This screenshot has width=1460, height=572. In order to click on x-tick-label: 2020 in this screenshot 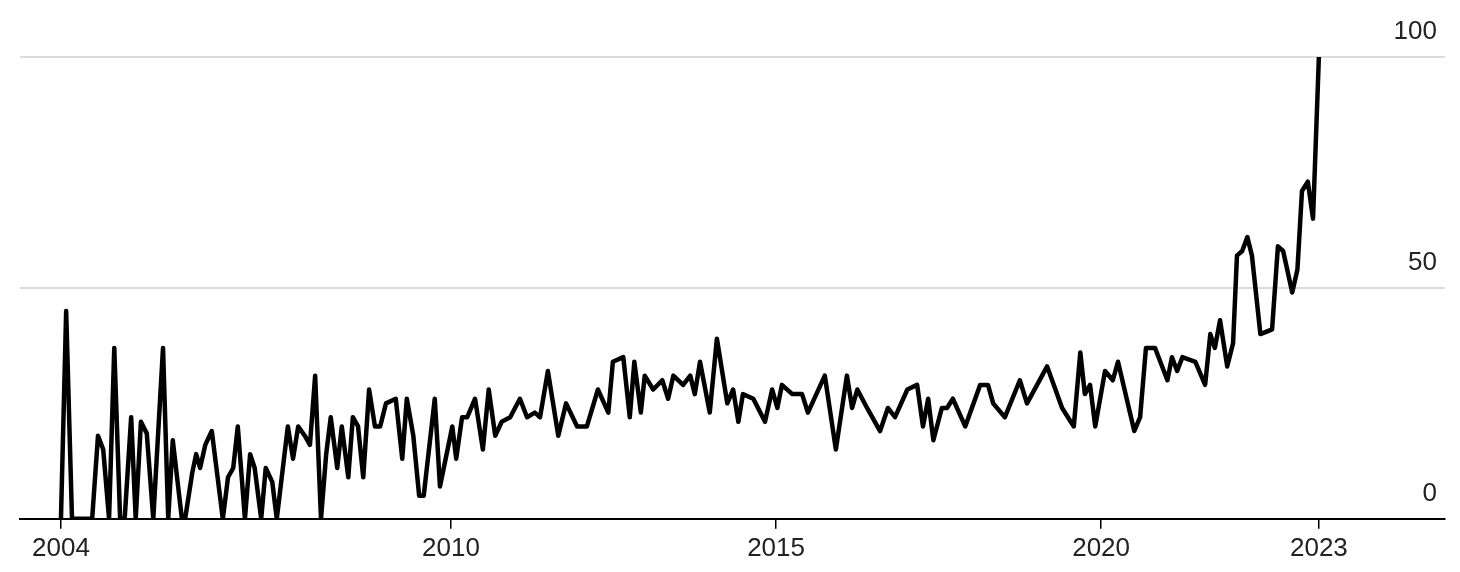, I will do `click(1101, 546)`.